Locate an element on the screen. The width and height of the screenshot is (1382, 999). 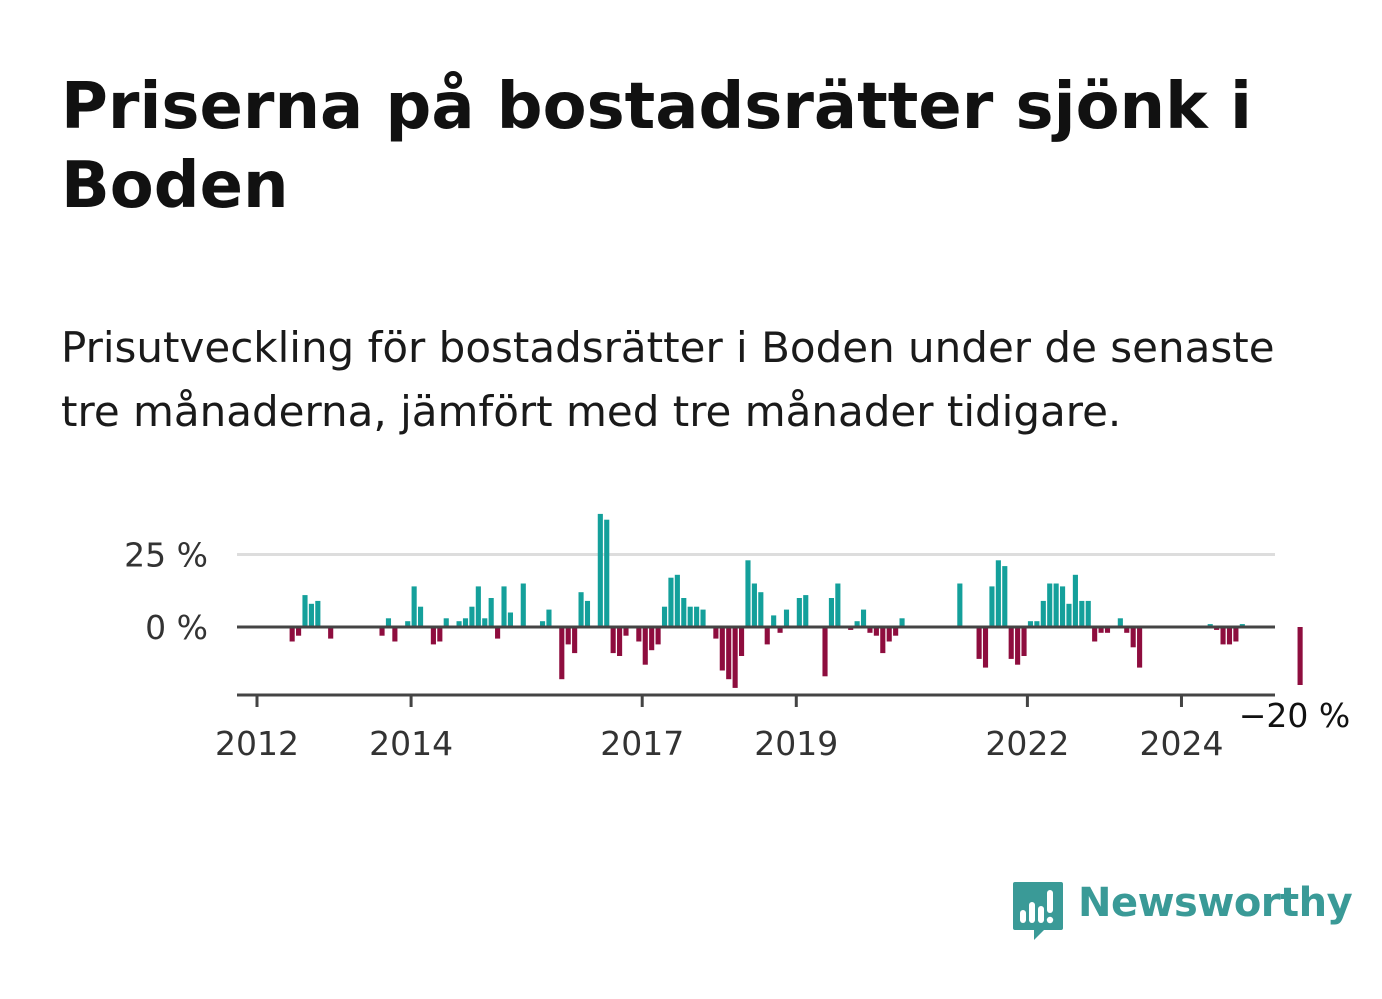
x-tick-label: 2022 is located at coordinates (1027, 743).